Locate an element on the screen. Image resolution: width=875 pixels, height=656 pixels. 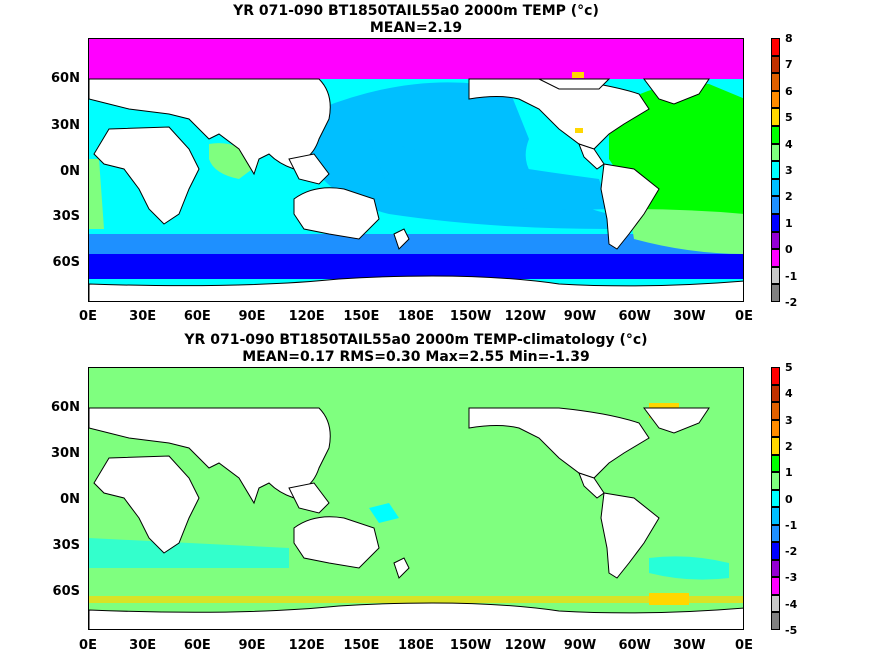
panel1-lon-label: 150E is located at coordinates (361, 316).